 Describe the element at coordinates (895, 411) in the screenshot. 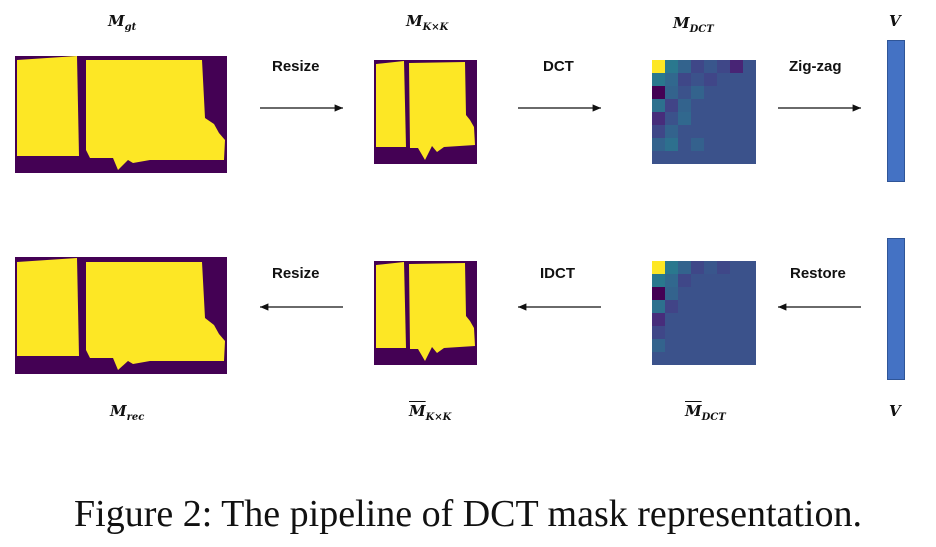

I see `v-bottom-label: V` at that location.